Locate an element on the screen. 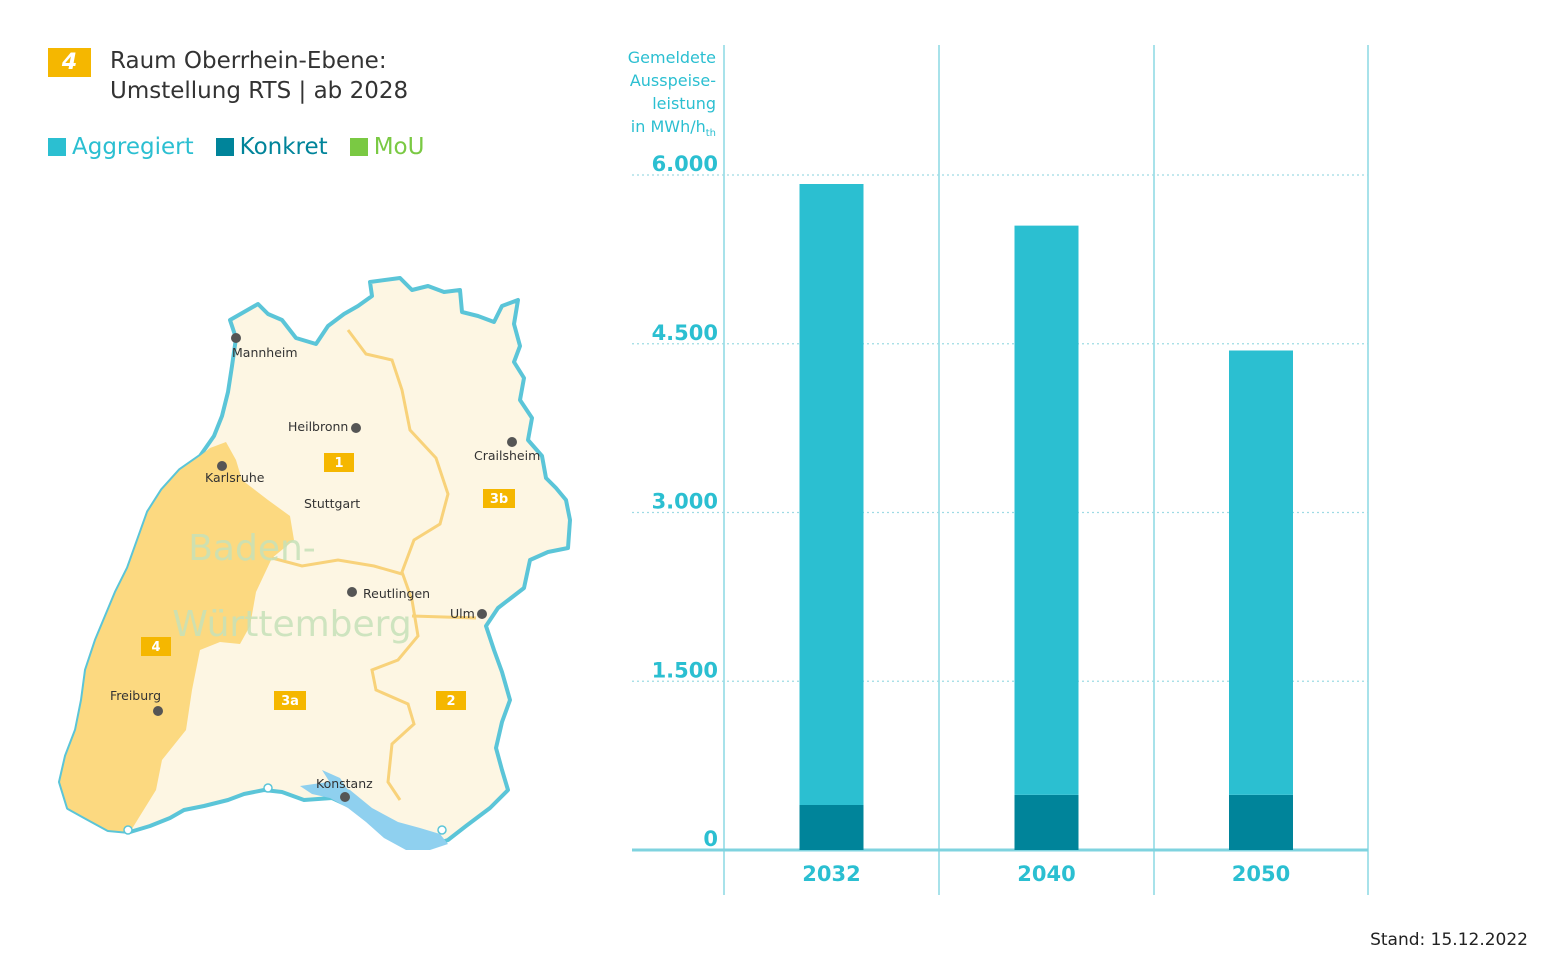 Image resolution: width=1550 pixels, height=965 pixels. y-axis-label: Gemeldete Ausspeise- leistung in MWh/hth is located at coordinates (658, 95).